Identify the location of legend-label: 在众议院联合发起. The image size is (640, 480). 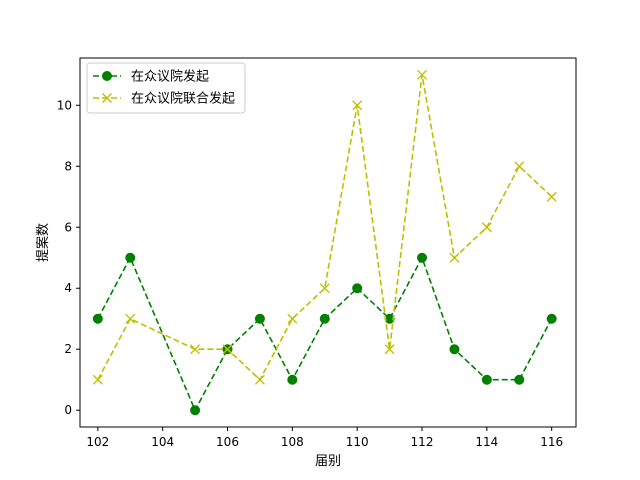
(183, 99).